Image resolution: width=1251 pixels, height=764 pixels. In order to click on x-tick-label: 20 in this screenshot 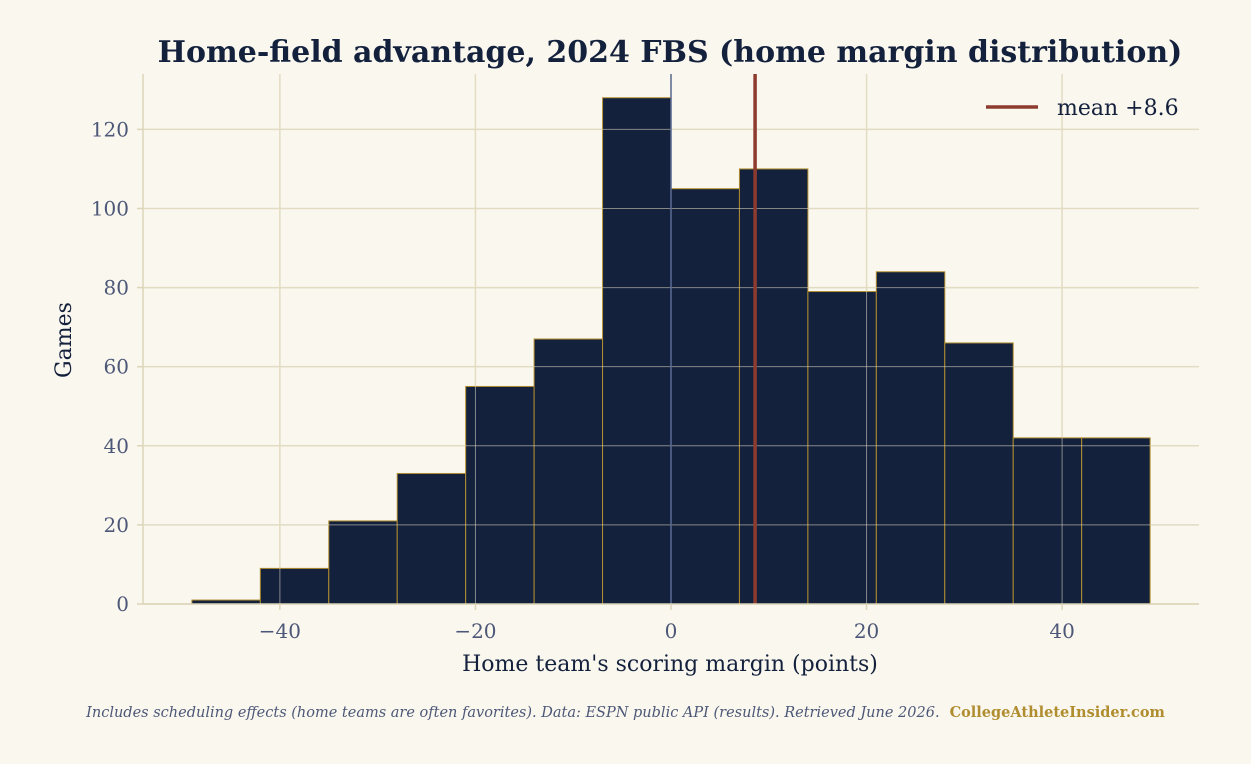, I will do `click(866, 631)`.